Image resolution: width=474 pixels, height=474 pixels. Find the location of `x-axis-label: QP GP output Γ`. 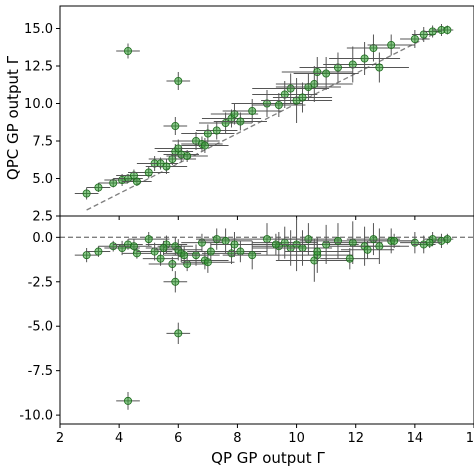

x-axis-label: QP GP output Γ is located at coordinates (268, 458).